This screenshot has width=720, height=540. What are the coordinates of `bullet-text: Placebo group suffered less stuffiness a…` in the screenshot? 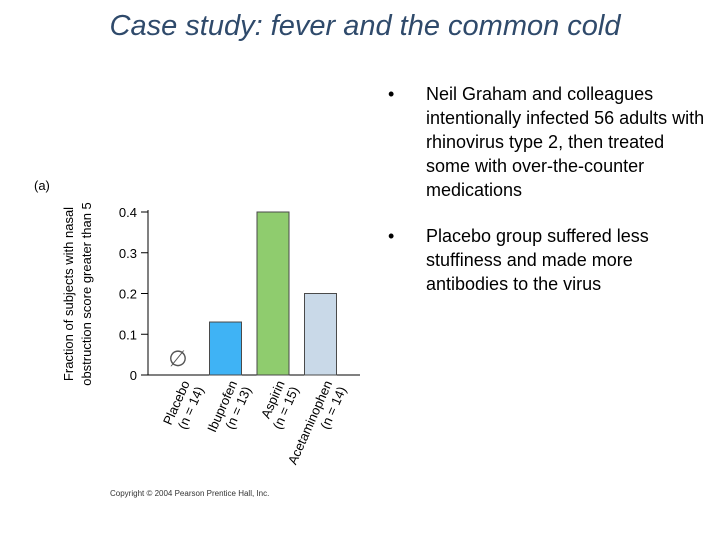 It's located at (537, 260).